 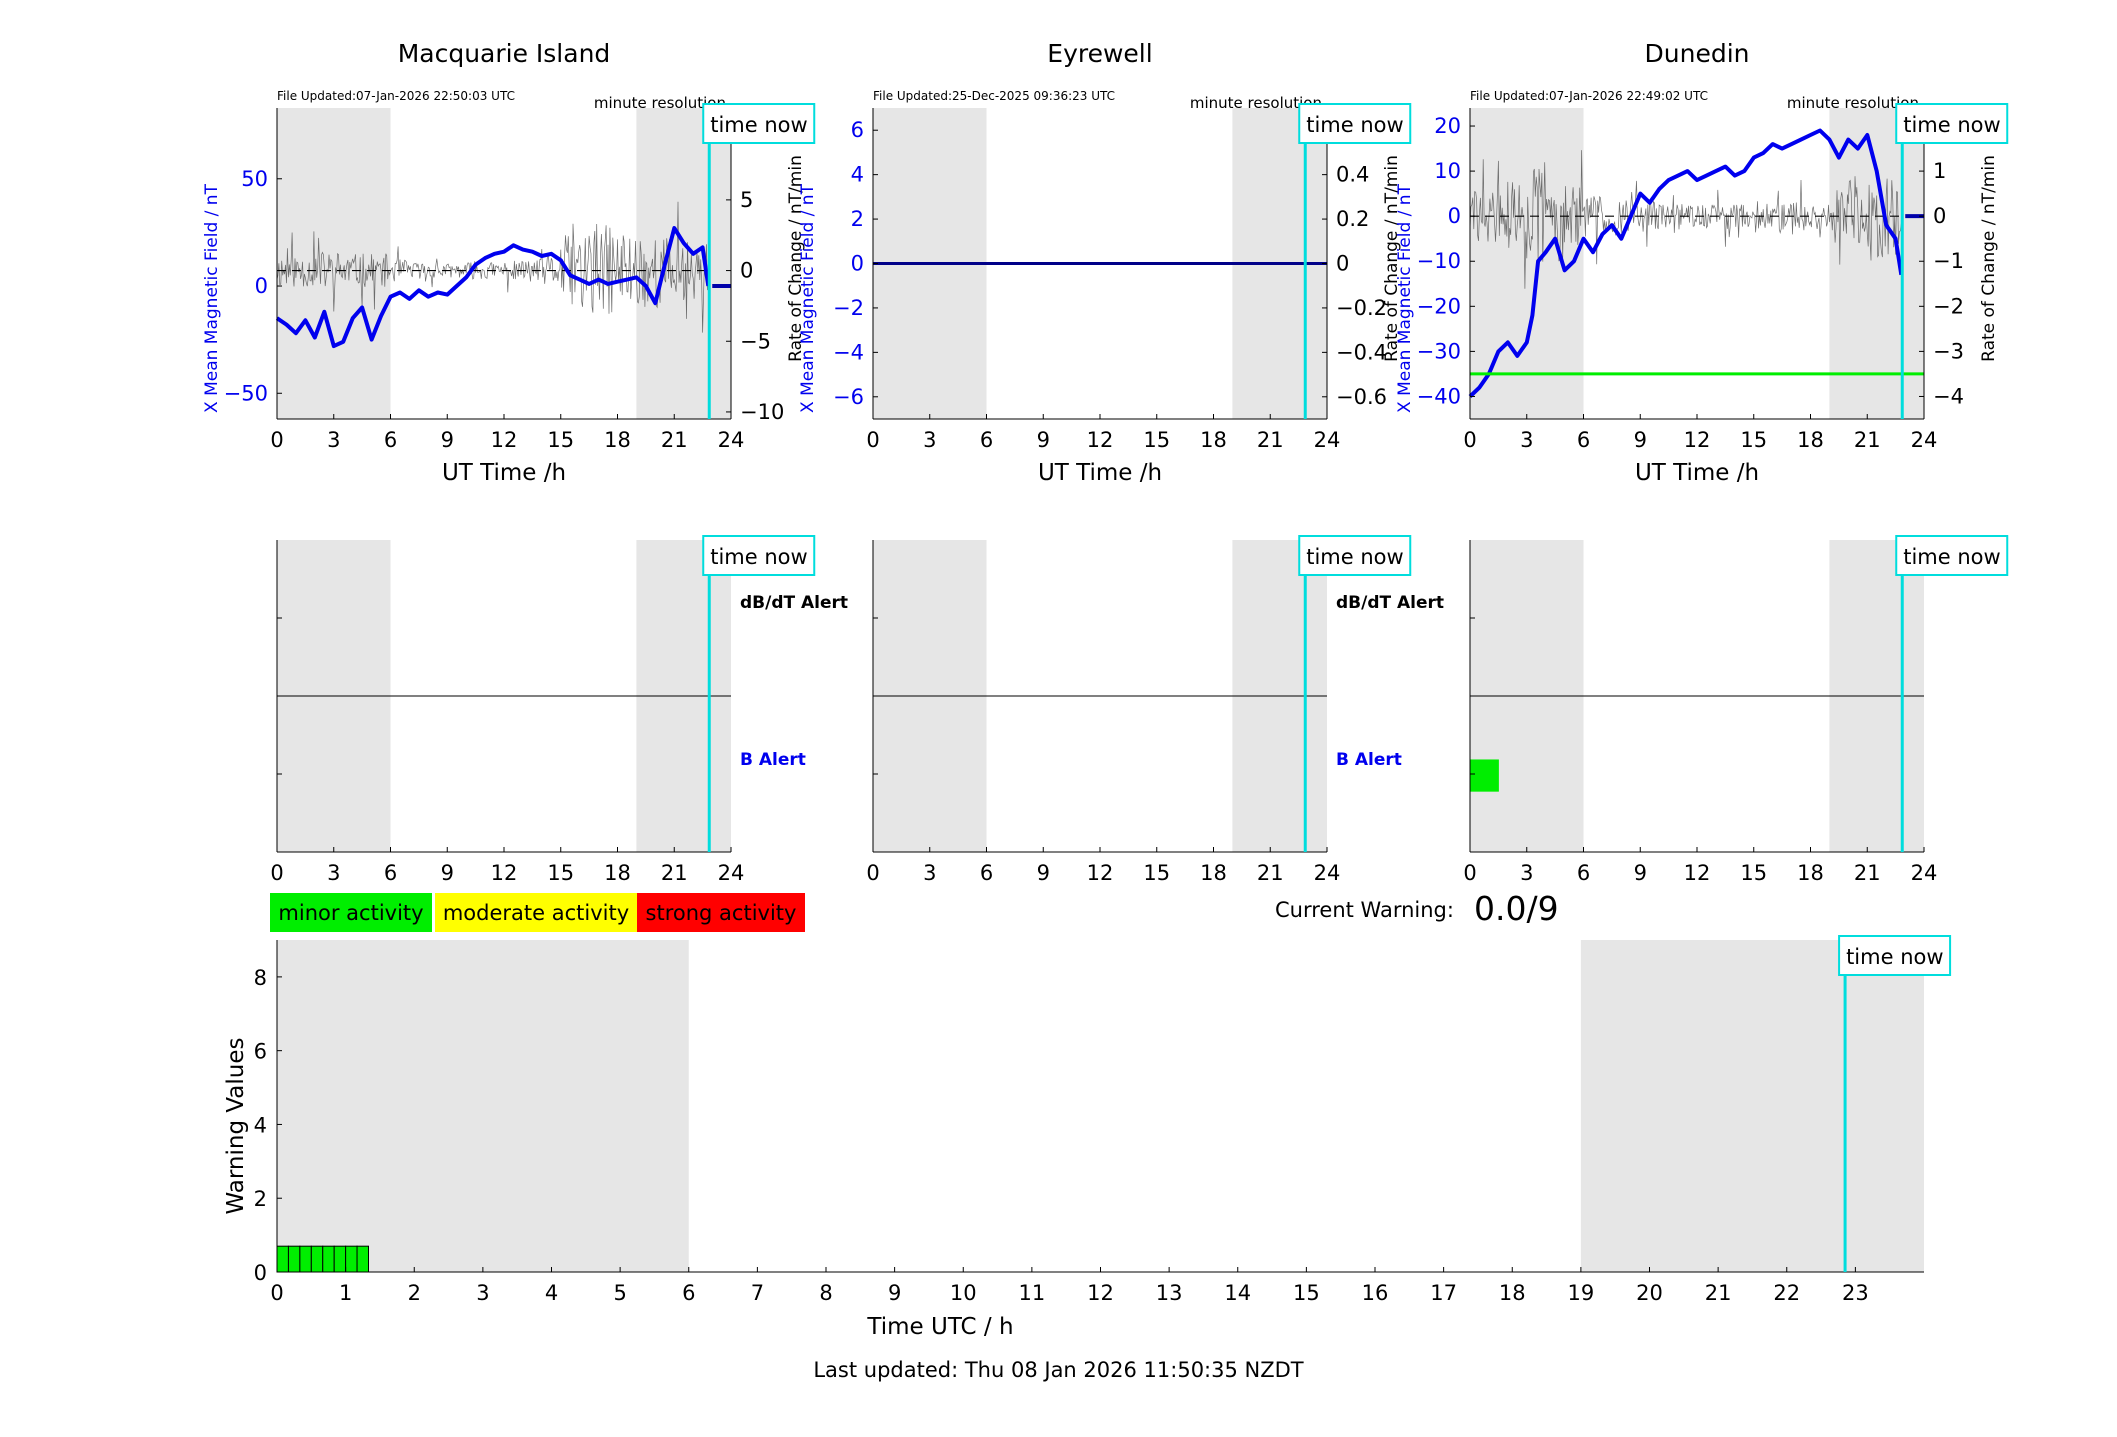 I want to click on y-right-tick-label: −0.4, so click(x=1361, y=352).